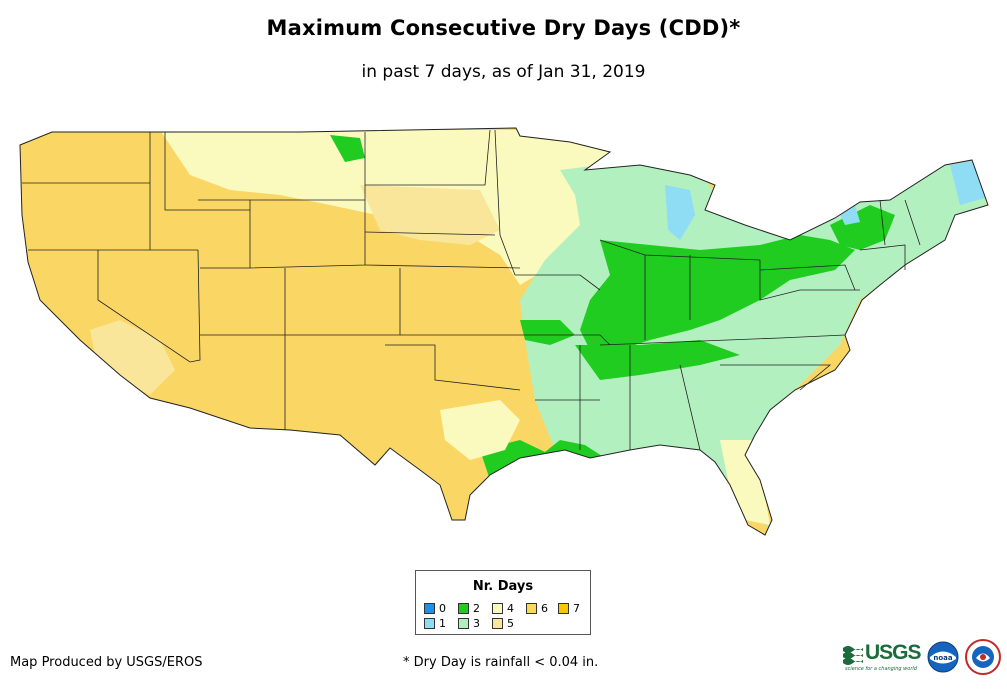 The width and height of the screenshot is (1007, 691). Describe the element at coordinates (442, 608) in the screenshot. I see `legend-label: 0` at that location.